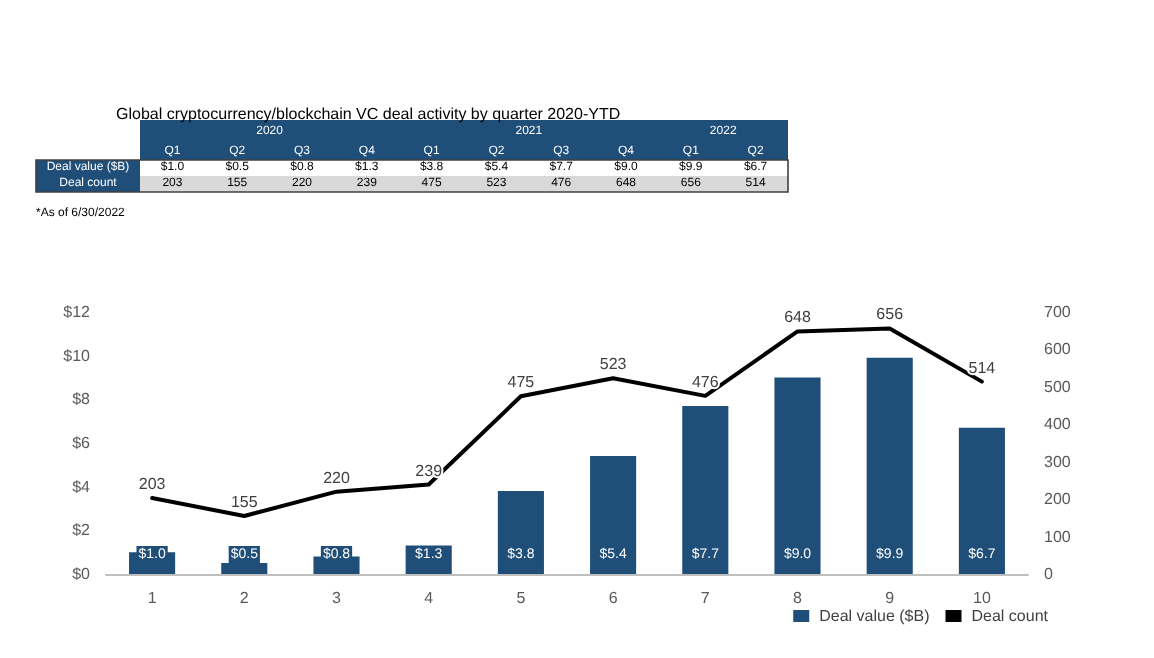 The image size is (1154, 658). What do you see at coordinates (337, 598) in the screenshot?
I see `x-tick-label: 3` at bounding box center [337, 598].